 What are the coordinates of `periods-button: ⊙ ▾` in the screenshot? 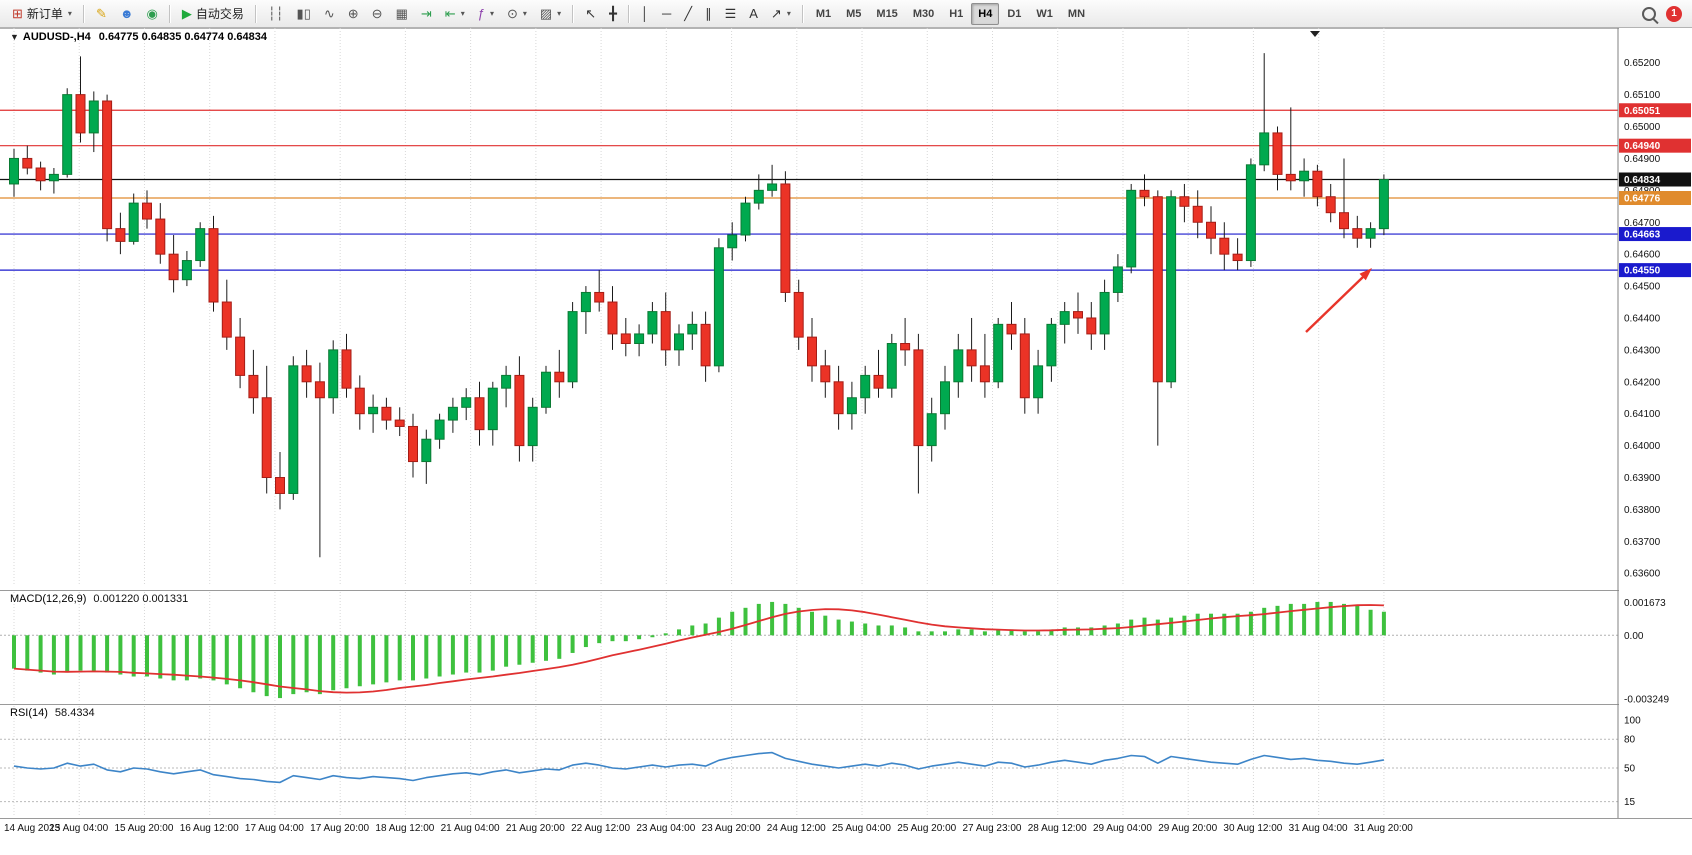 It's located at (517, 14).